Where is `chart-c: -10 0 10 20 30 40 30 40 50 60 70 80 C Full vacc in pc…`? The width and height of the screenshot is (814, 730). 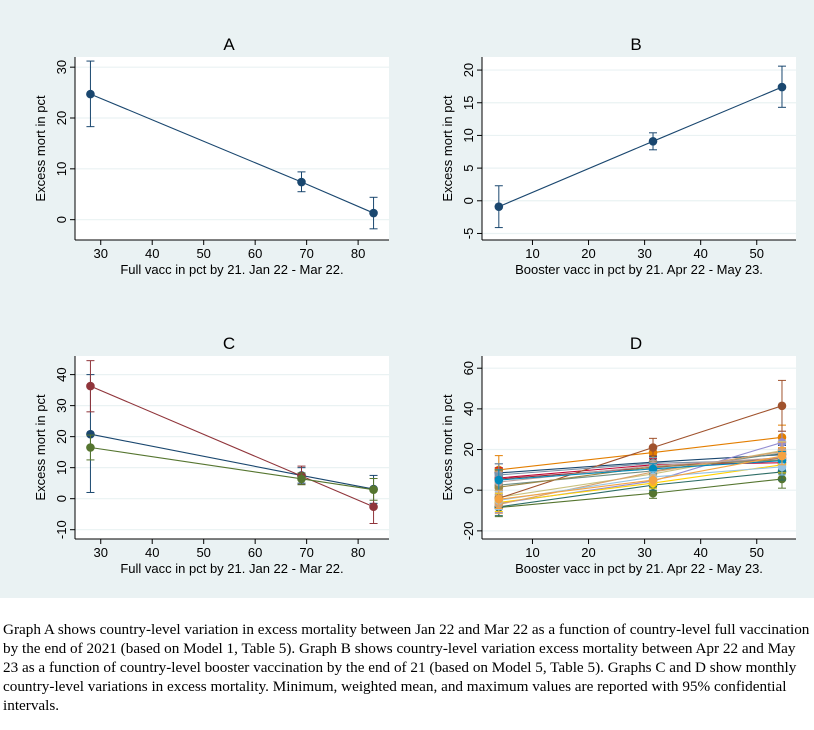
chart-c: -10 0 10 20 30 40 30 40 50 60 70 80 C Full vacc in pc… is located at coordinates (211, 455).